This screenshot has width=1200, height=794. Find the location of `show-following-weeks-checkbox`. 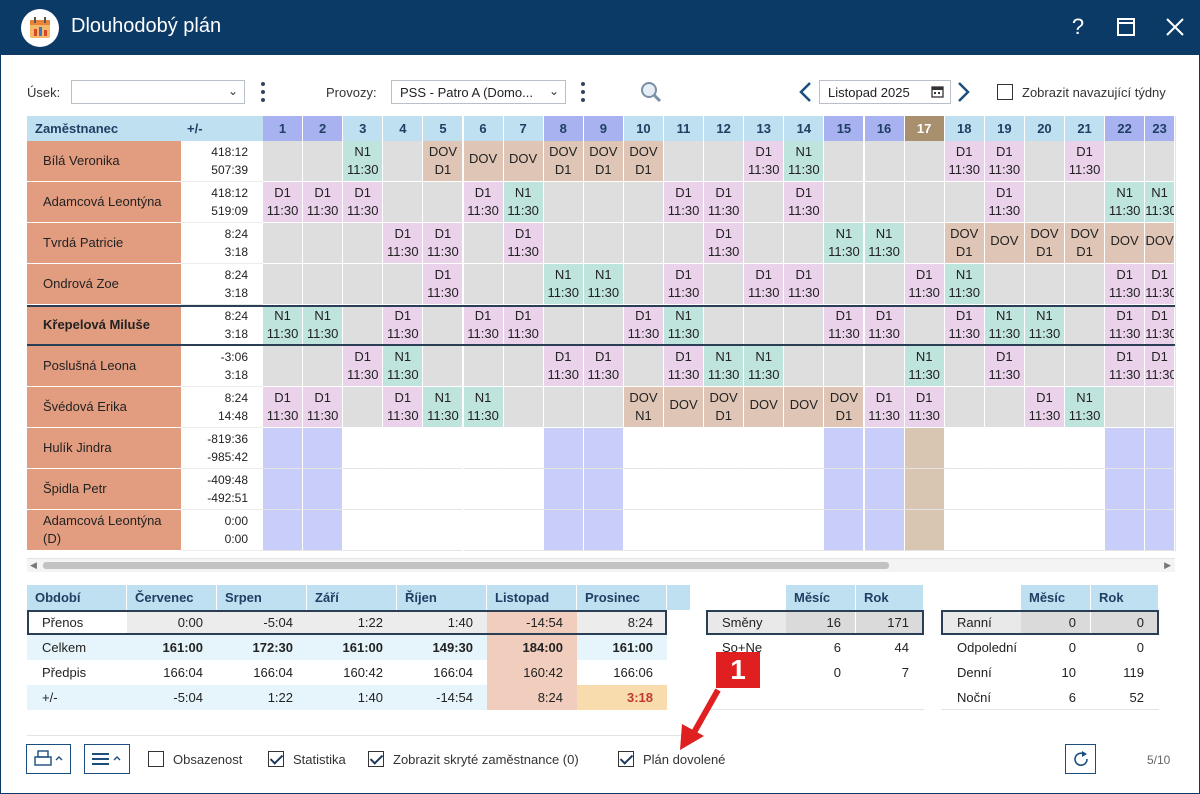

show-following-weeks-checkbox is located at coordinates (1005, 92).